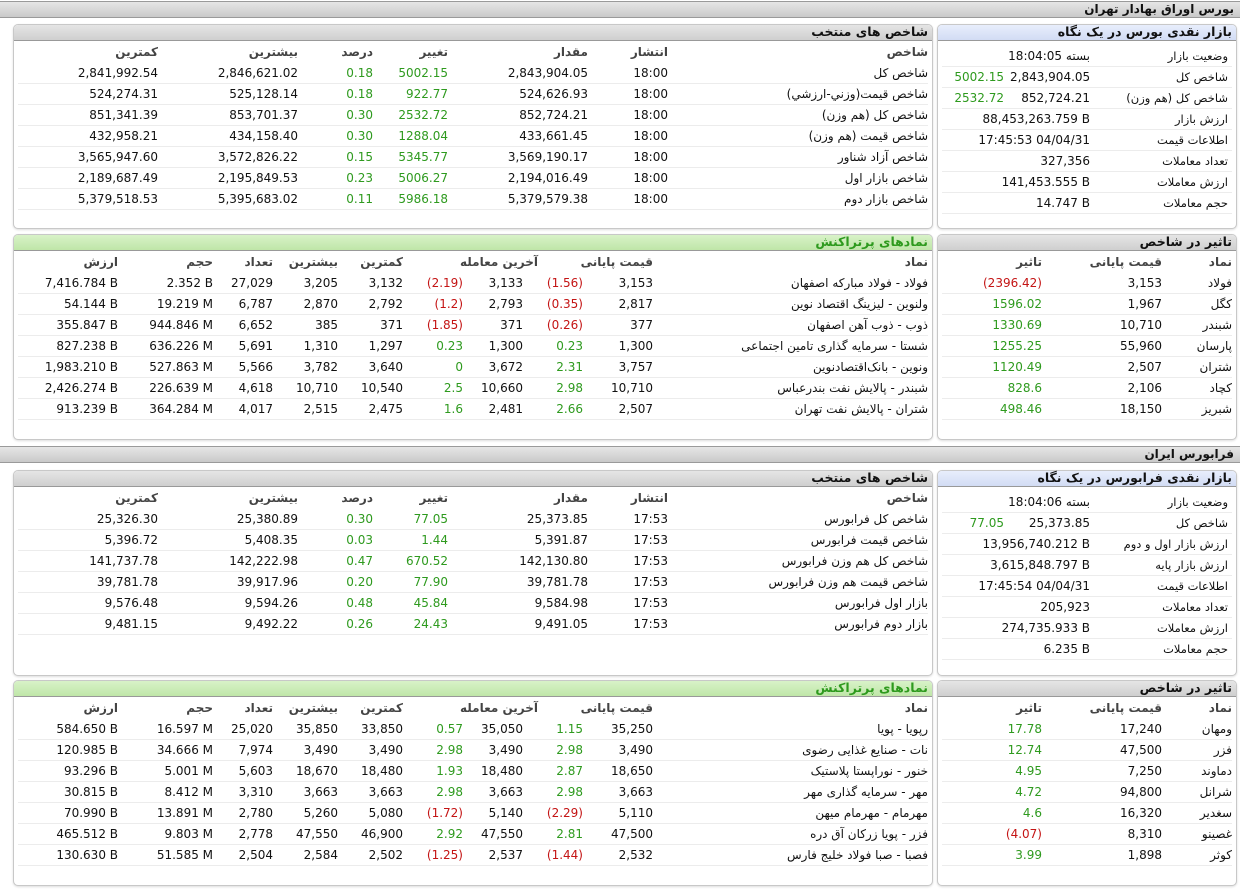 This screenshot has width=1240, height=892. Describe the element at coordinates (854, 561) in the screenshot. I see `cell-name: شاخص کل هم وزن فرابورس` at that location.